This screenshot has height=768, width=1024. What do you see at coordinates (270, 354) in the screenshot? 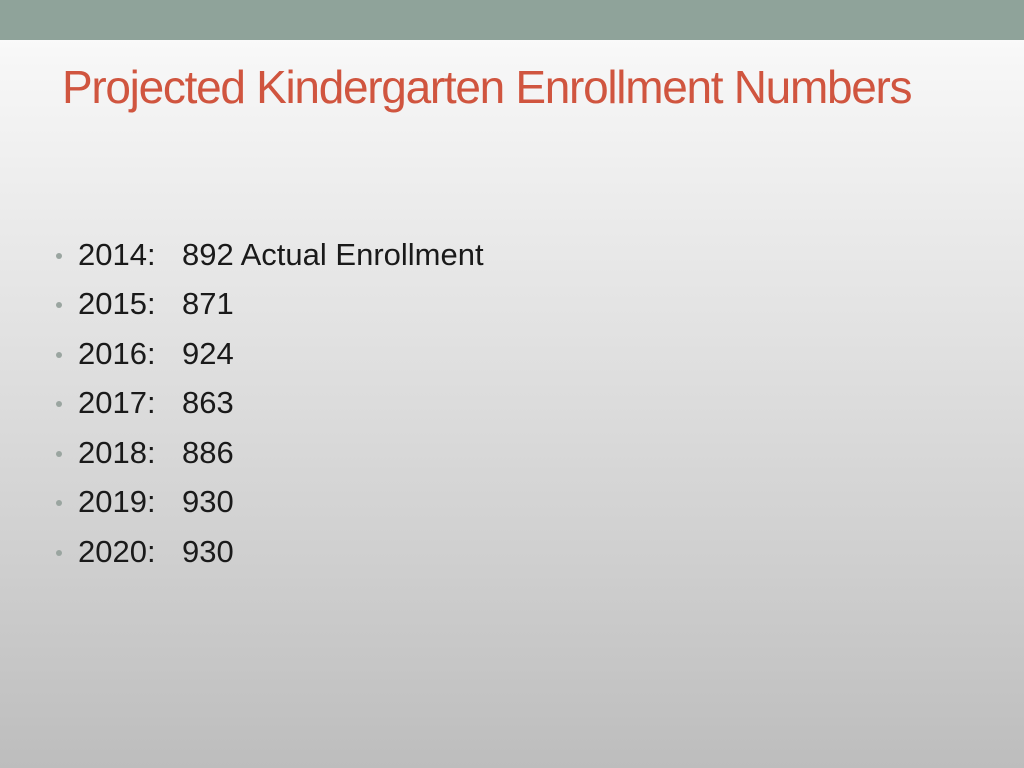
I see `list-item: 2016: 924` at bounding box center [270, 354].